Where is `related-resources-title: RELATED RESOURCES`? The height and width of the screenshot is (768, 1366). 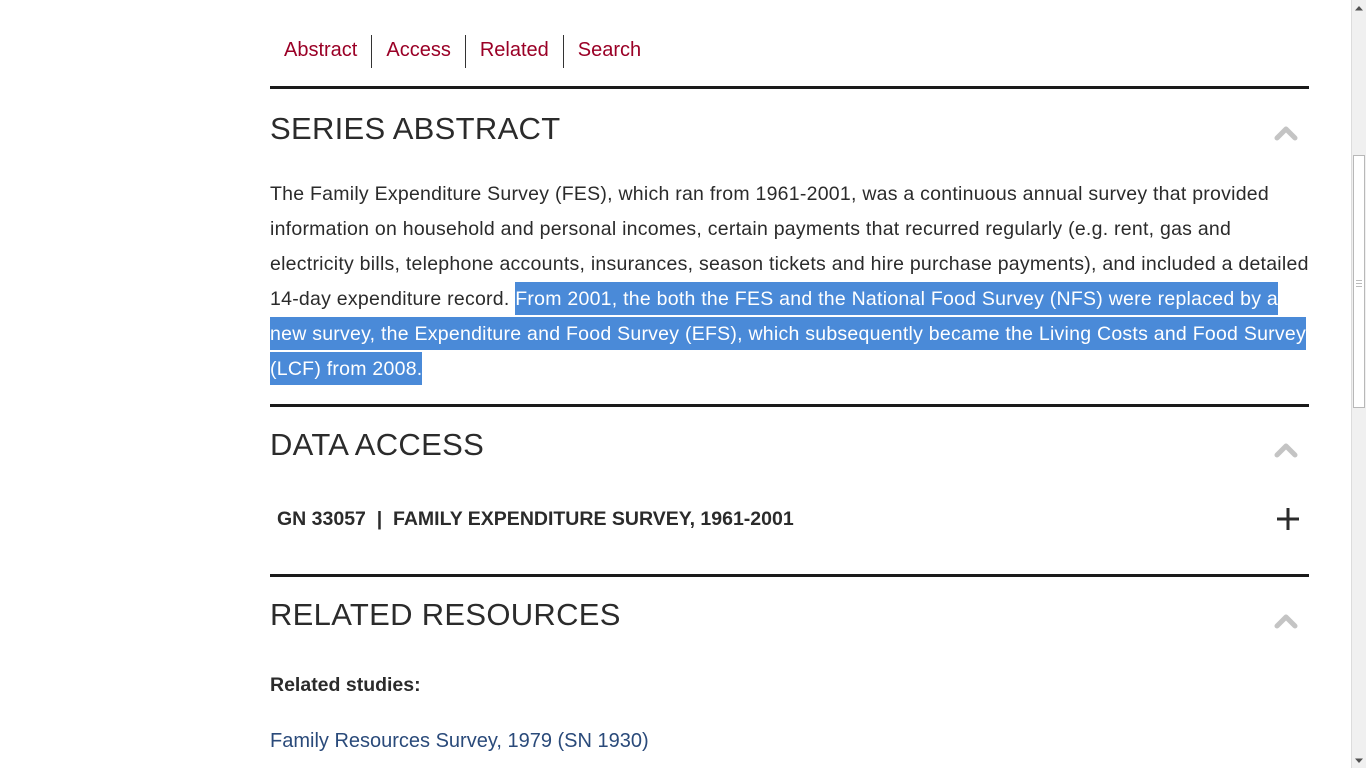
related-resources-title: RELATED RESOURCES is located at coordinates (445, 614).